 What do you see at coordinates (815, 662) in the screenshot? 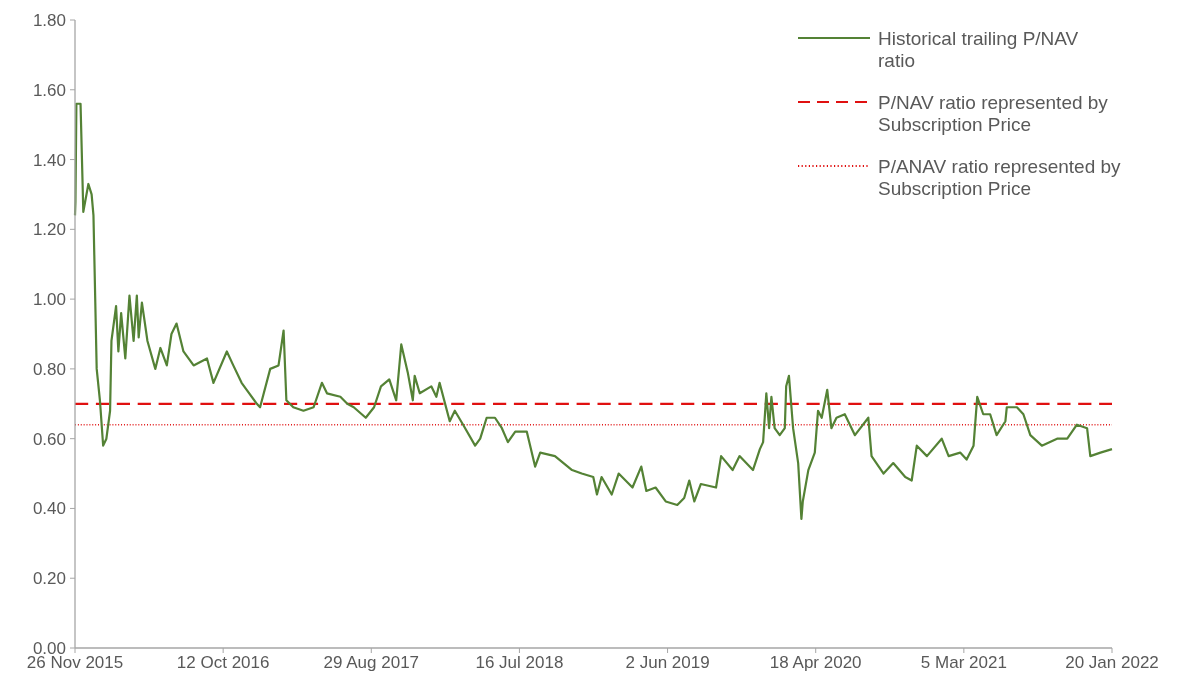
I see `x-tick-label: 18 Apr 2020` at bounding box center [815, 662].